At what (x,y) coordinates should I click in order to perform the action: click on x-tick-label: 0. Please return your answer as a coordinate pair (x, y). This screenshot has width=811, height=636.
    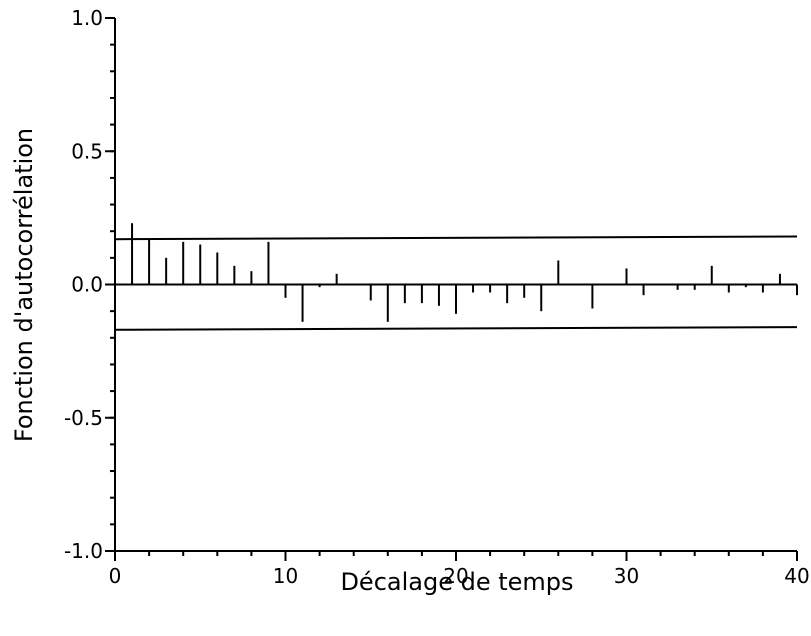
    Looking at the image, I should click on (115, 576).